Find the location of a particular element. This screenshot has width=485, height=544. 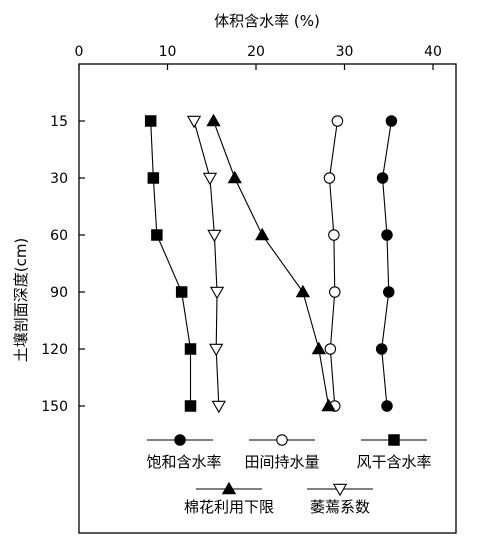

x-tick-label: 30 is located at coordinates (345, 52).